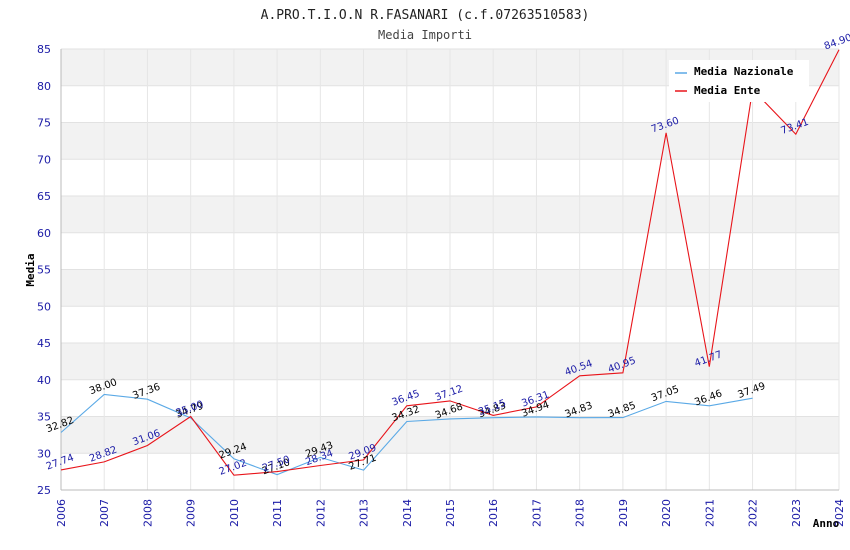 The width and height of the screenshot is (850, 550). What do you see at coordinates (709, 513) in the screenshot?
I see `x-tick-label: 2021` at bounding box center [709, 513].